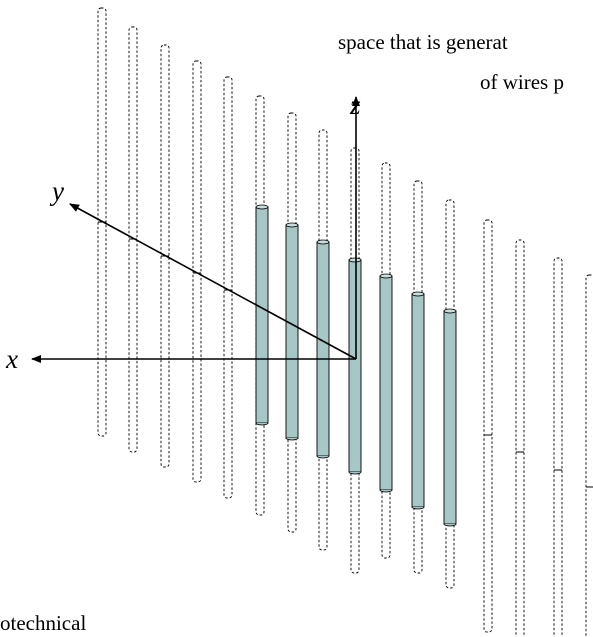 The width and height of the screenshot is (593, 637). Describe the element at coordinates (43, 623) in the screenshot. I see `caption-footer-text: otechnical` at that location.